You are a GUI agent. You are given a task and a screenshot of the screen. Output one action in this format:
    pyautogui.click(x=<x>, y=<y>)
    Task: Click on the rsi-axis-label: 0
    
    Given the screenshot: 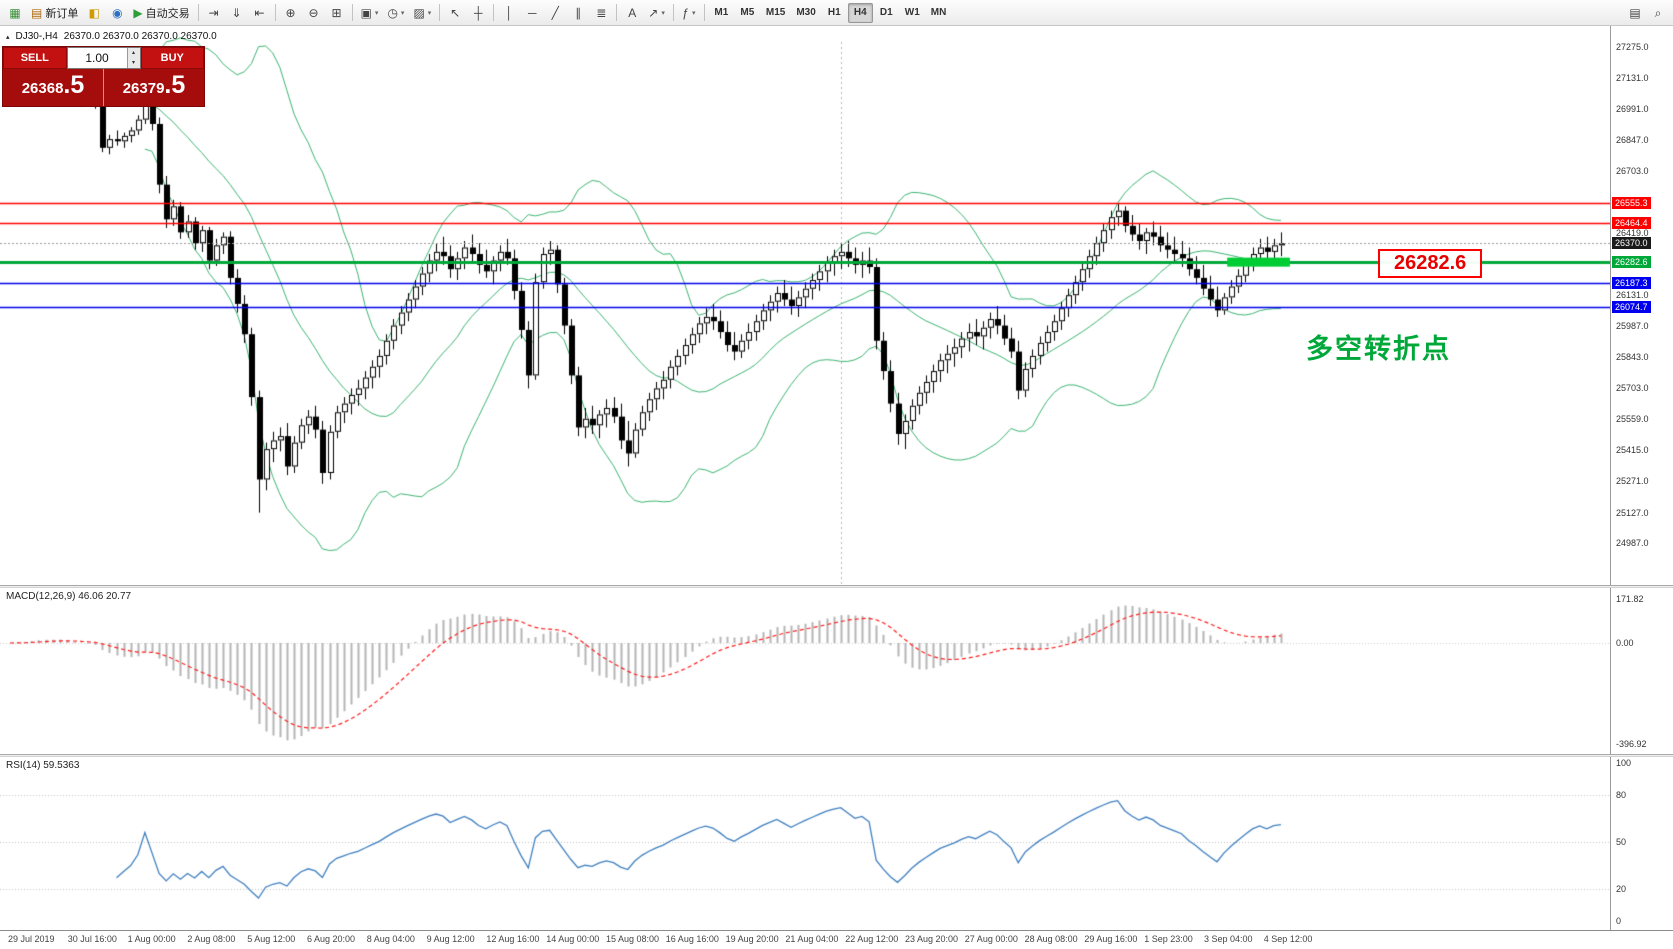 What is the action you would take?
    pyautogui.click(x=1619, y=921)
    